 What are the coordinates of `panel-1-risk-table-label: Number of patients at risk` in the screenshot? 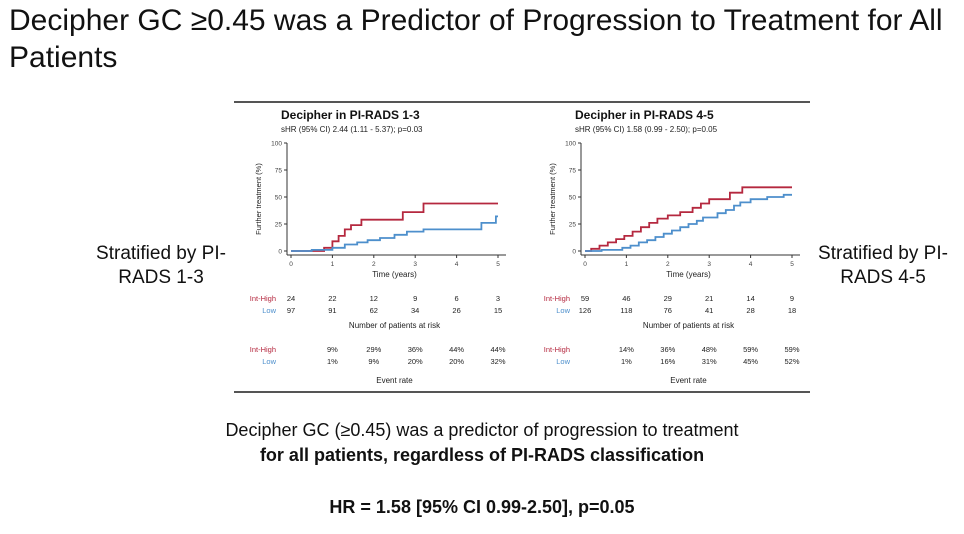 It's located at (395, 325).